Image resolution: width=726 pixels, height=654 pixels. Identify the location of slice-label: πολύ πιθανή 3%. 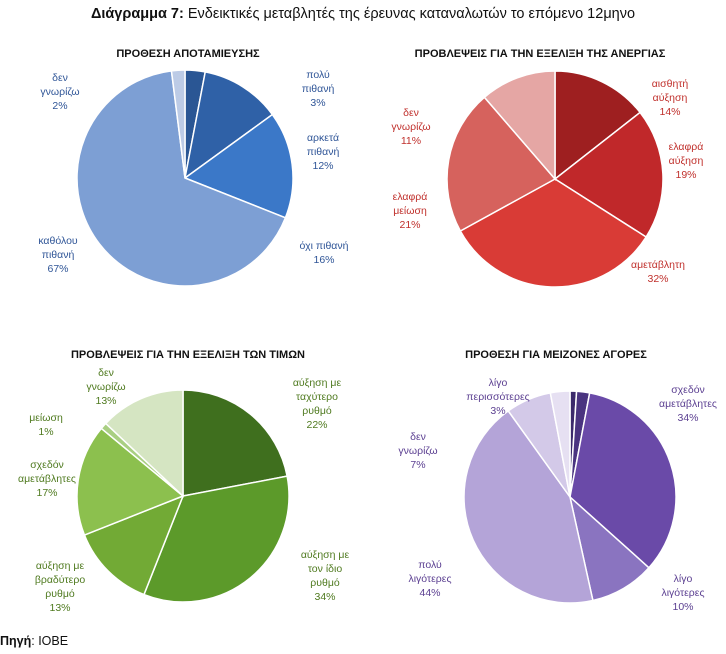
(318, 89).